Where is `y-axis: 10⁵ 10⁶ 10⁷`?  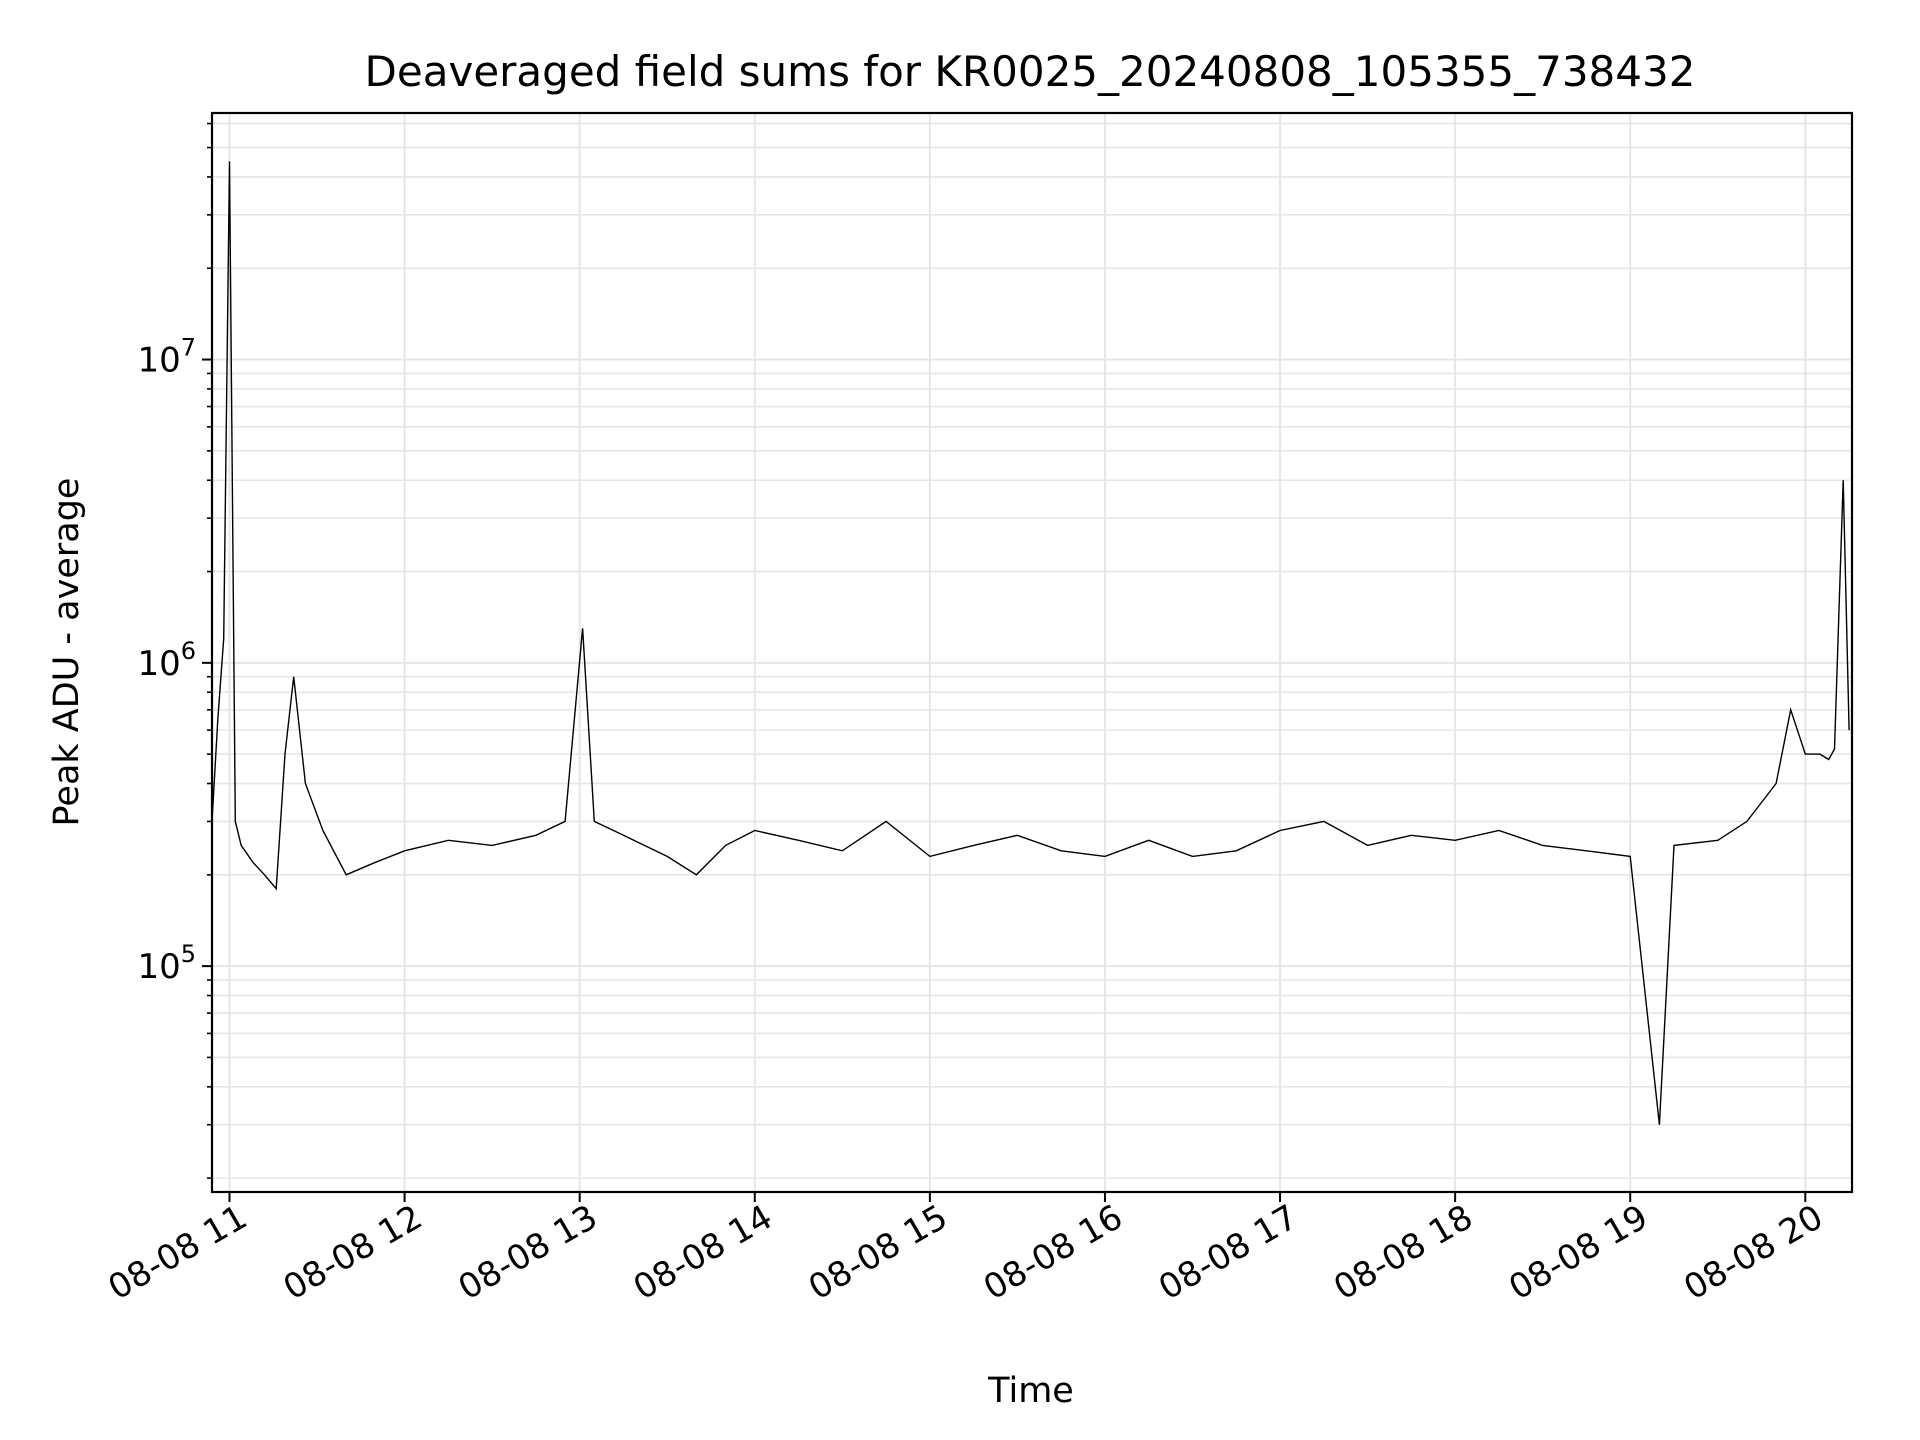
y-axis: 10⁵ 10⁶ 10⁷ is located at coordinates (174, 650).